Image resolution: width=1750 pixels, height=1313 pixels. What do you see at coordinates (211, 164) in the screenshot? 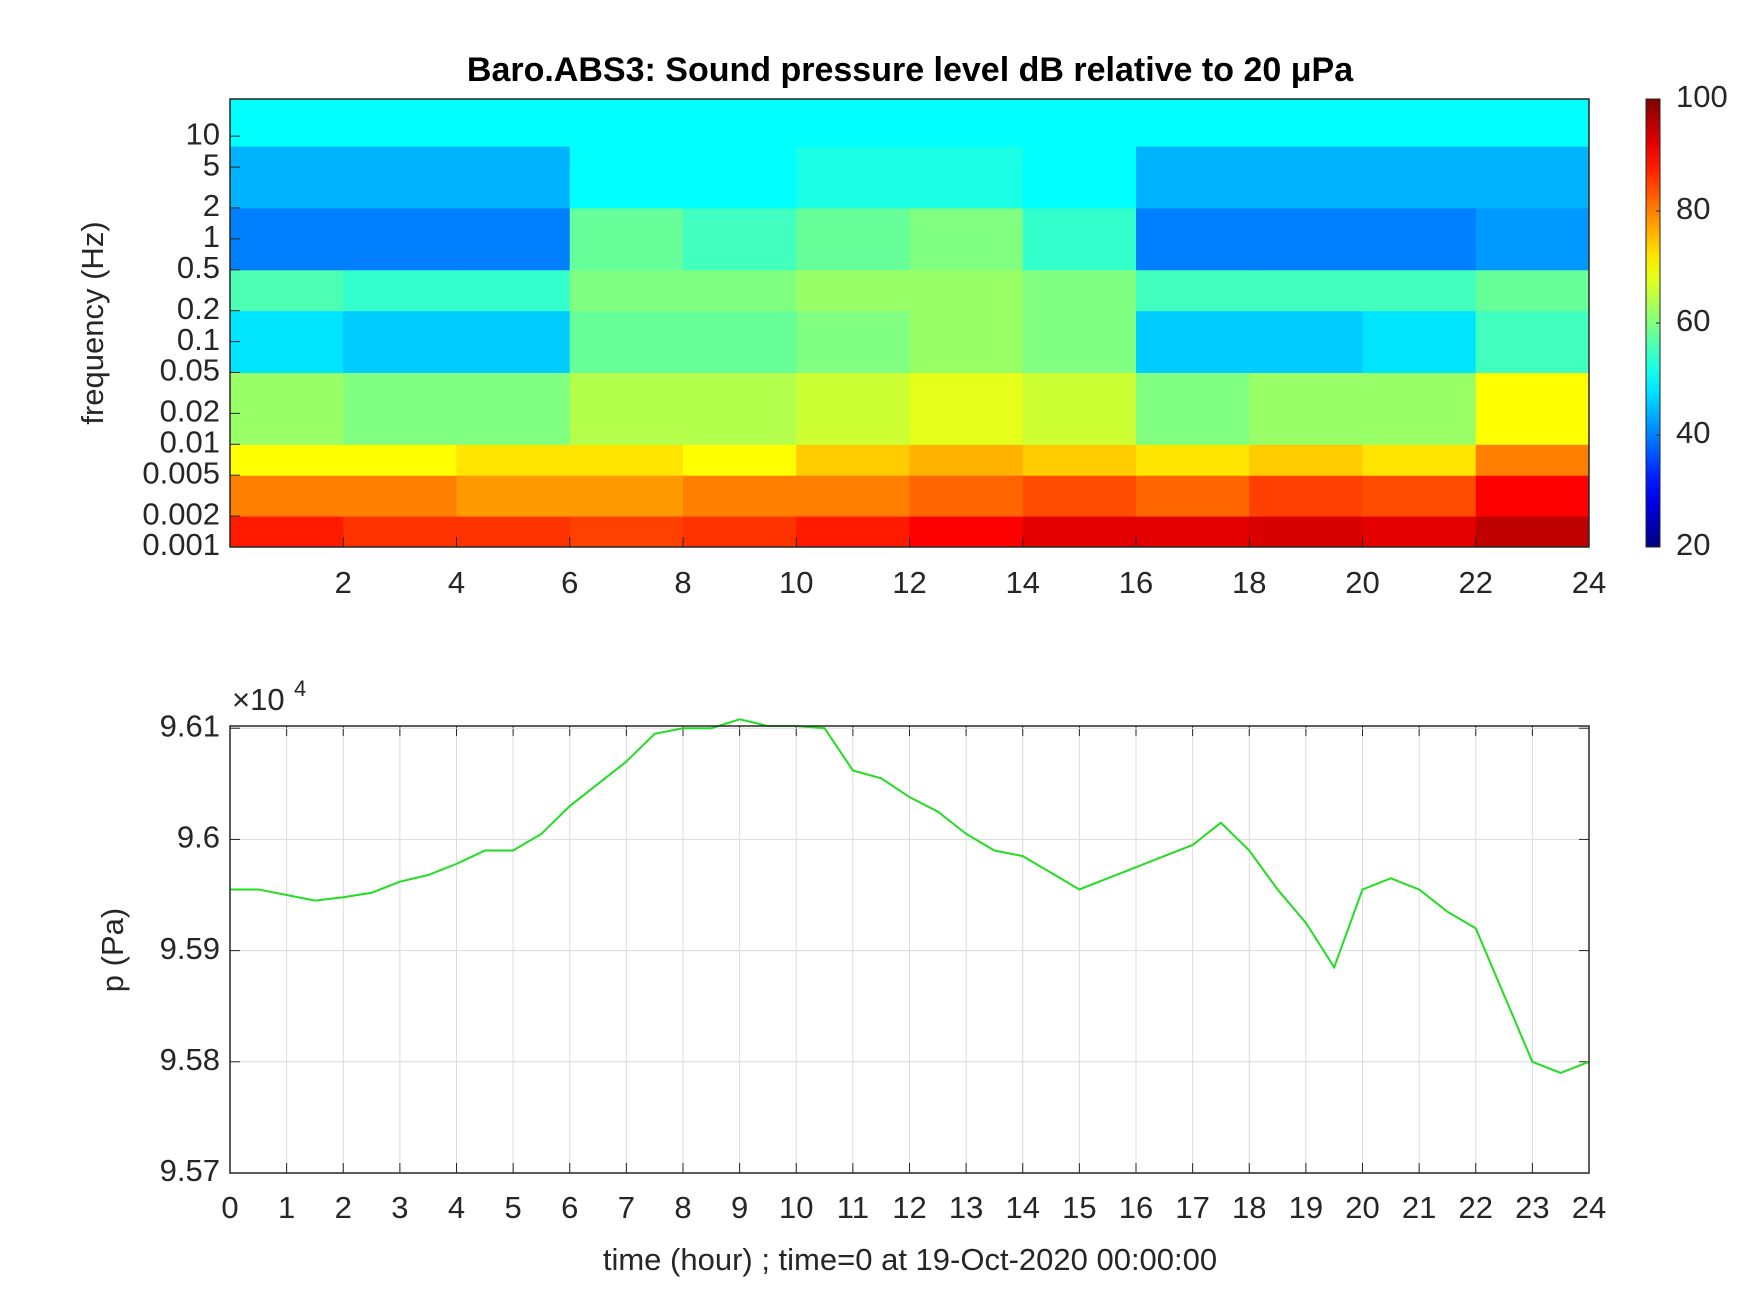
I see `y-tick-label: 5` at bounding box center [211, 164].